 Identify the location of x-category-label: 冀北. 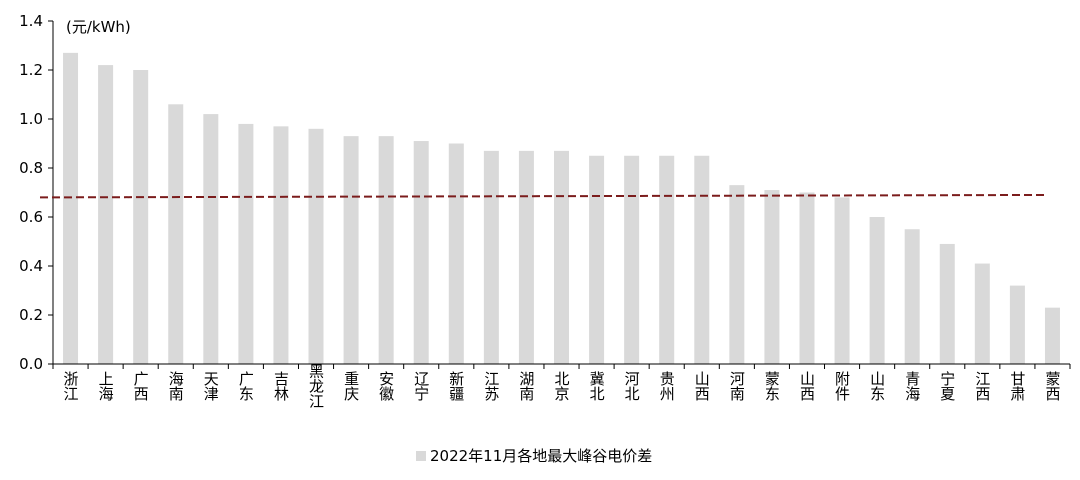
(597, 386).